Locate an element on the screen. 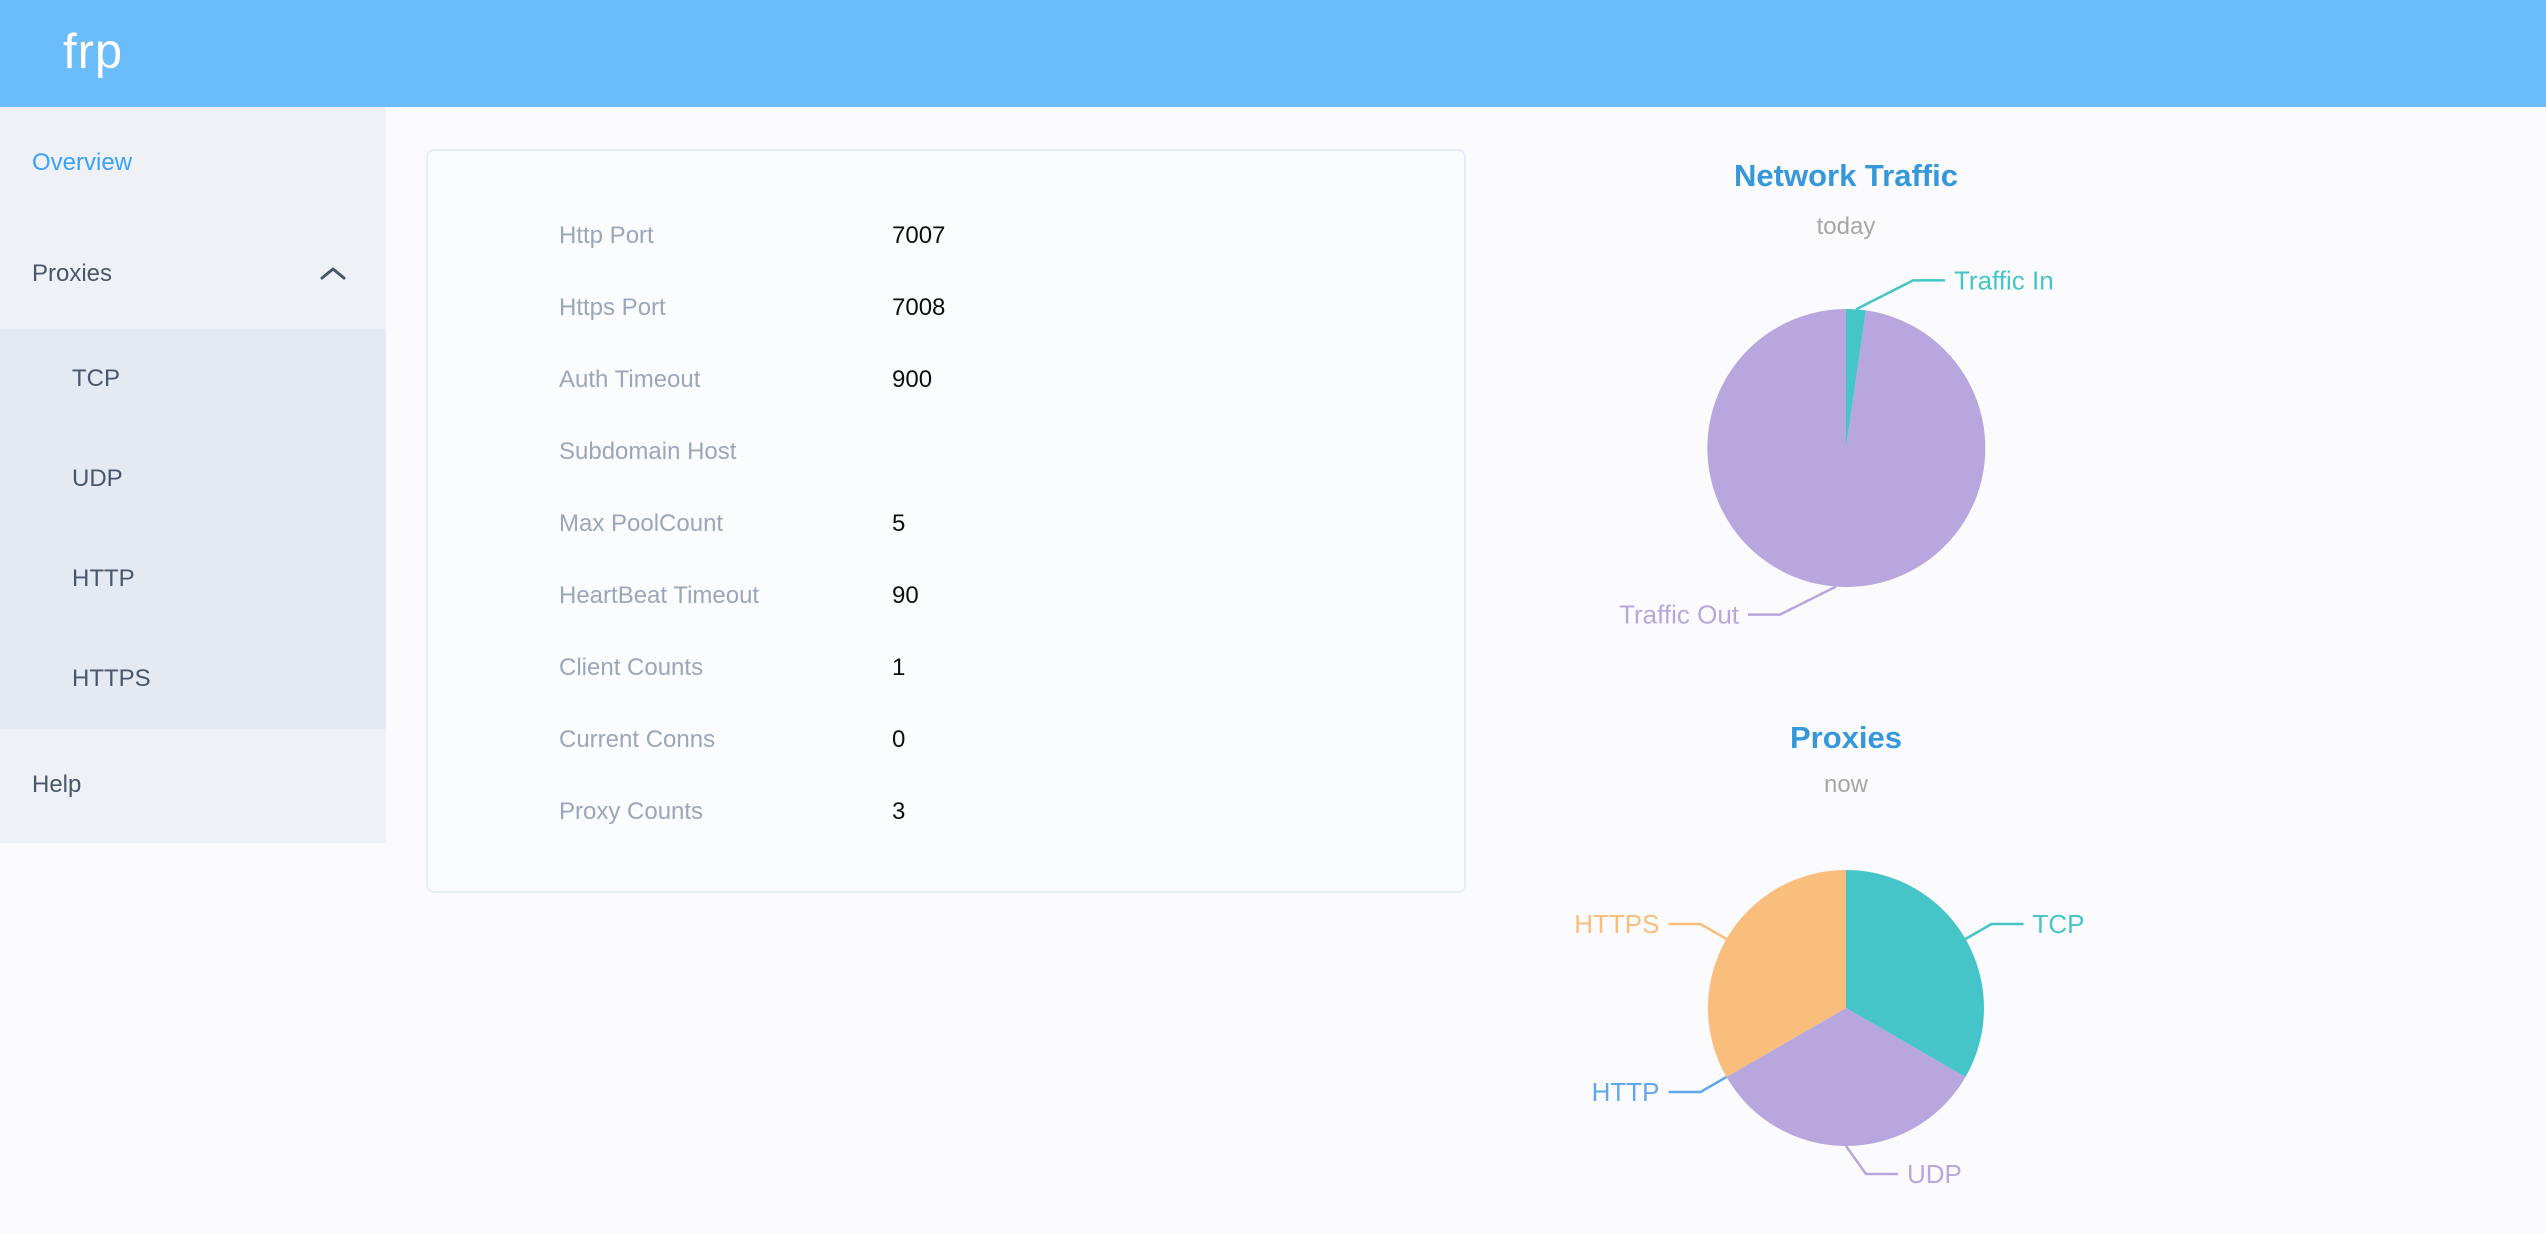 The image size is (2546, 1234). sidebar-item-https: HTTPS is located at coordinates (193, 679).